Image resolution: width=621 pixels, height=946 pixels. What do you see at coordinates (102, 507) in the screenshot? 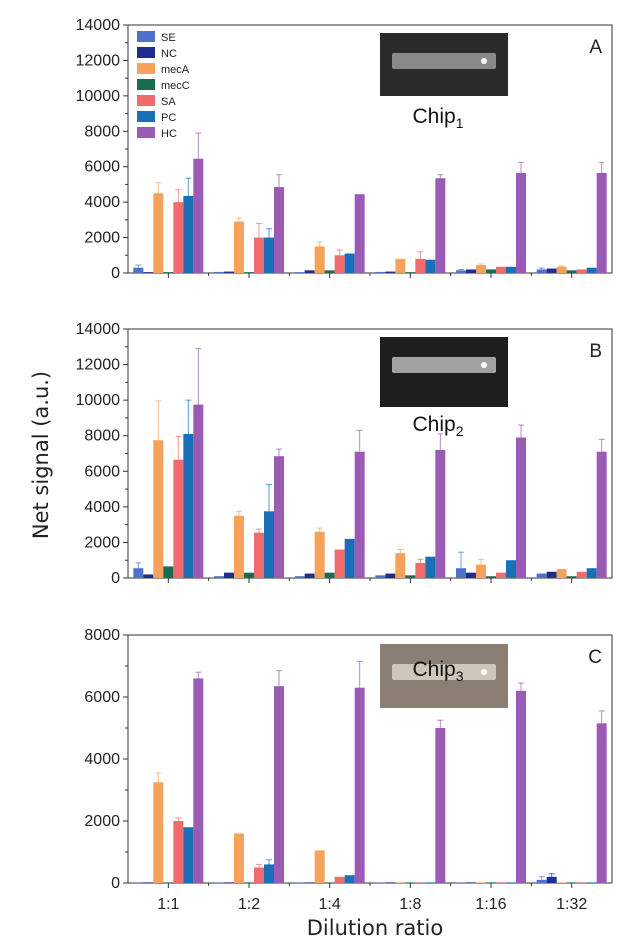
I see `y-tick-label: 4000` at bounding box center [102, 507].